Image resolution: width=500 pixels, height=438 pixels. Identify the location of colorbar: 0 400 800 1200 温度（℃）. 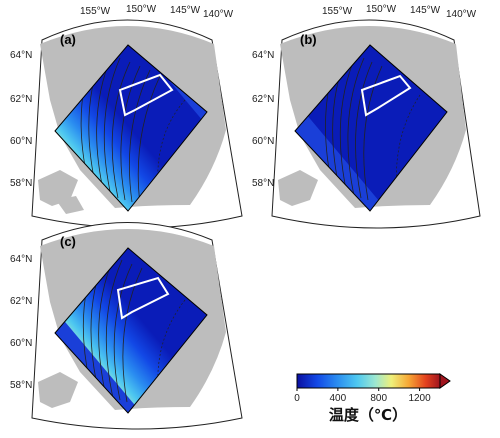
(372, 398).